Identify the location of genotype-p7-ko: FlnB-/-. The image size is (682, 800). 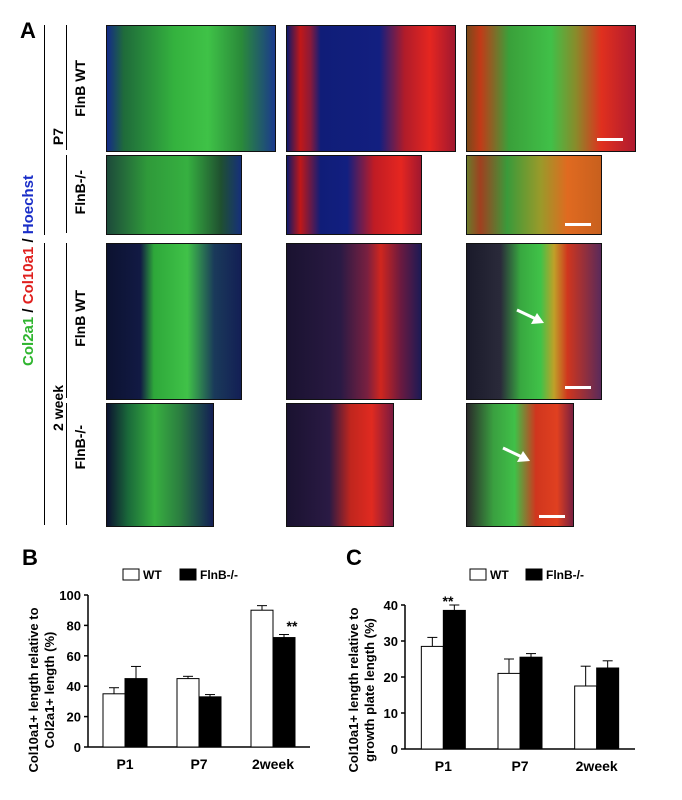
(80, 192).